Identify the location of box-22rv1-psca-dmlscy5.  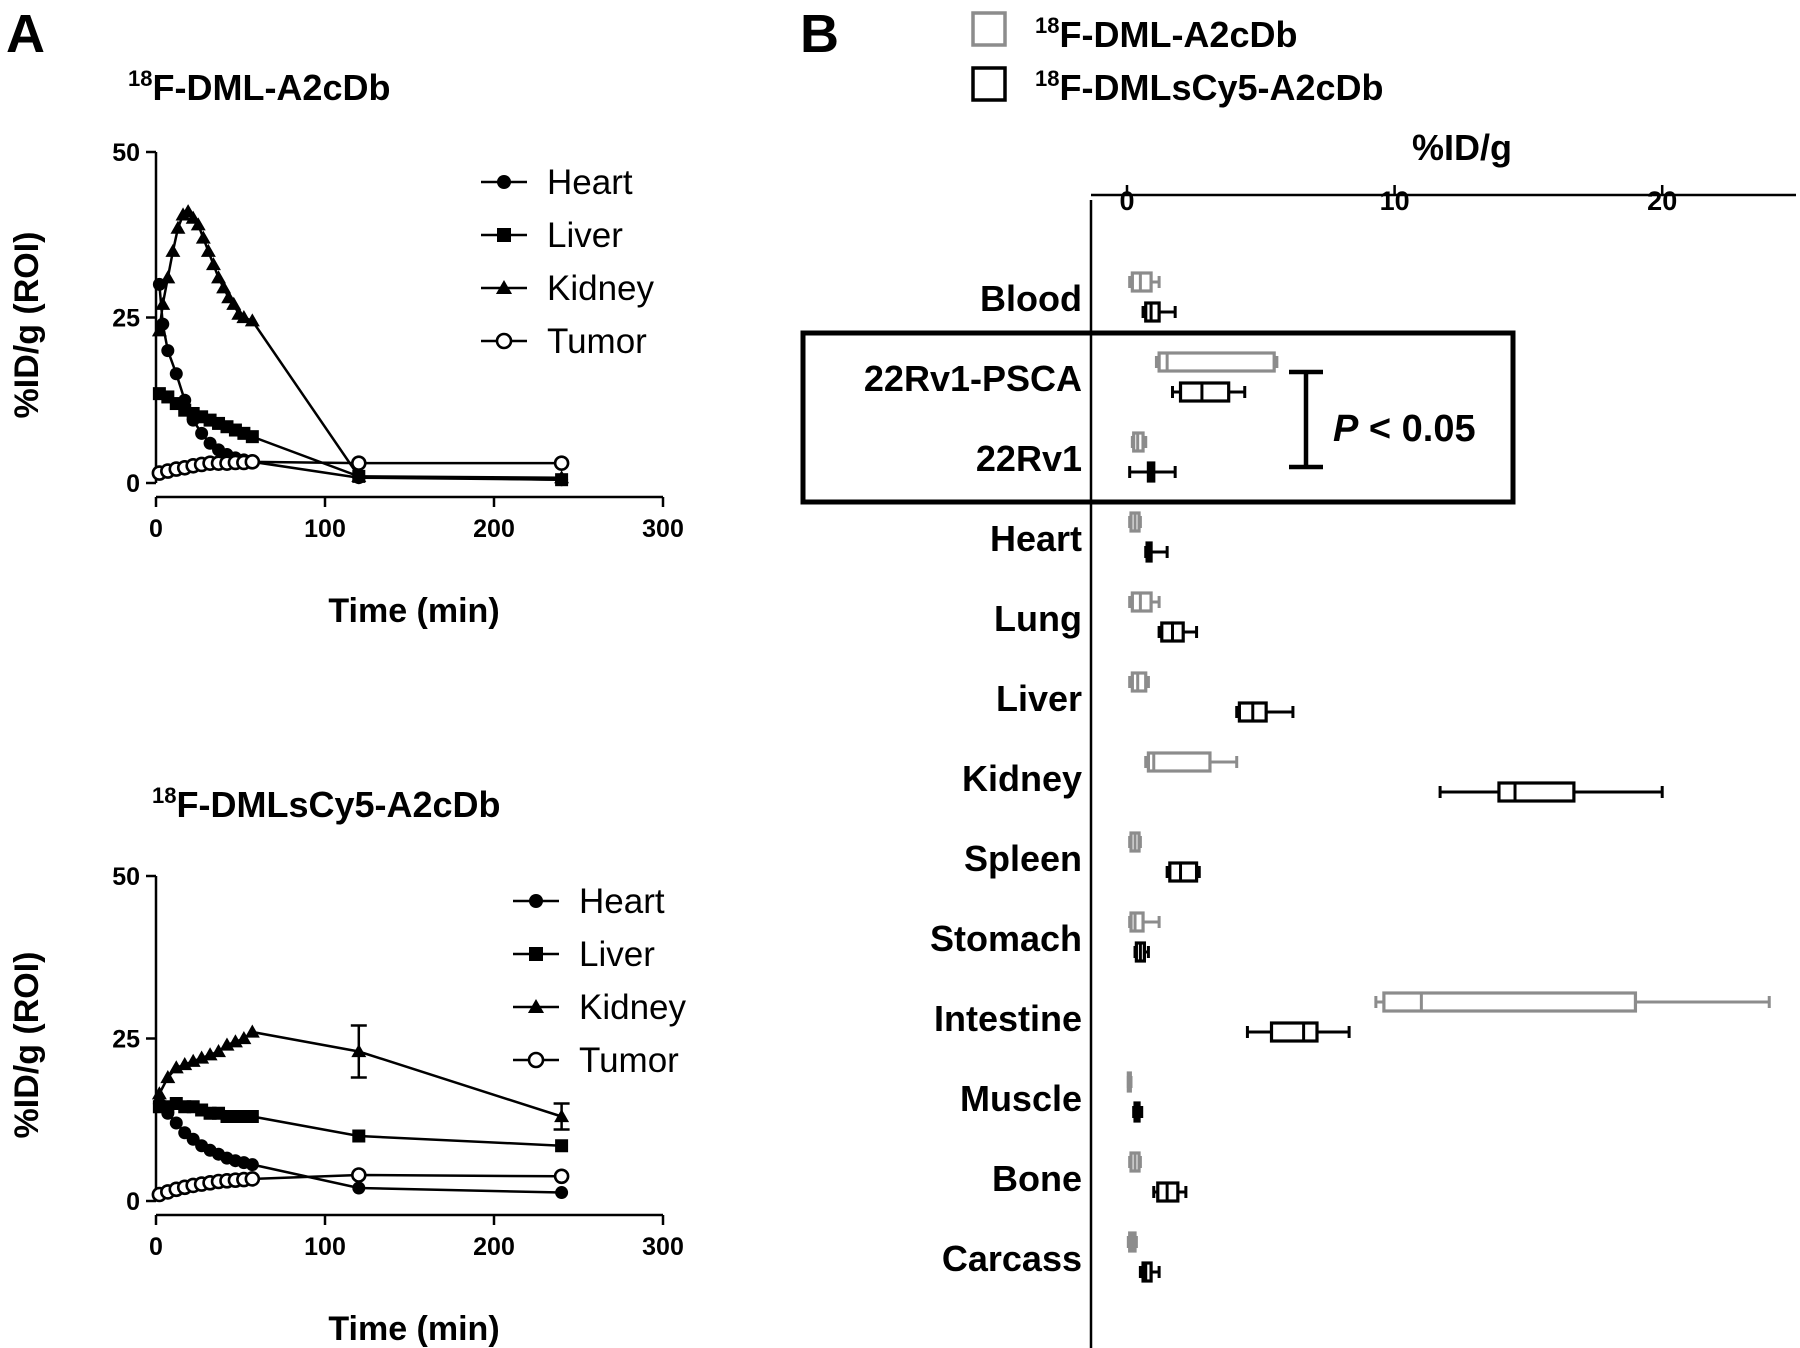
(1208, 392).